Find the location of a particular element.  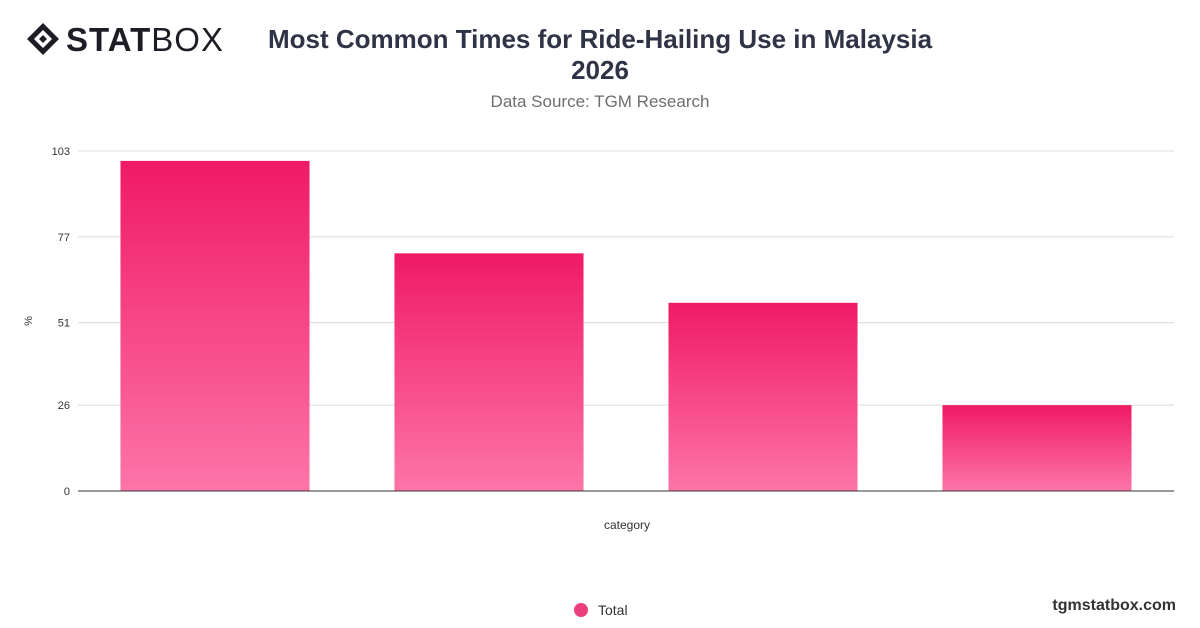

y-axis-label: % is located at coordinates (29, 321).